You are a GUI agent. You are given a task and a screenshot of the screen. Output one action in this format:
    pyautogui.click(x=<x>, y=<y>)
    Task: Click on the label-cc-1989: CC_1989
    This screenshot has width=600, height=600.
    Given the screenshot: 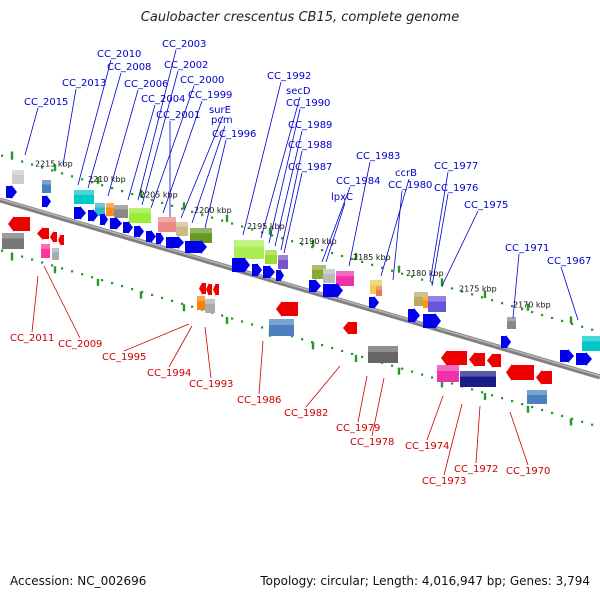 What is the action you would take?
    pyautogui.click(x=310, y=125)
    